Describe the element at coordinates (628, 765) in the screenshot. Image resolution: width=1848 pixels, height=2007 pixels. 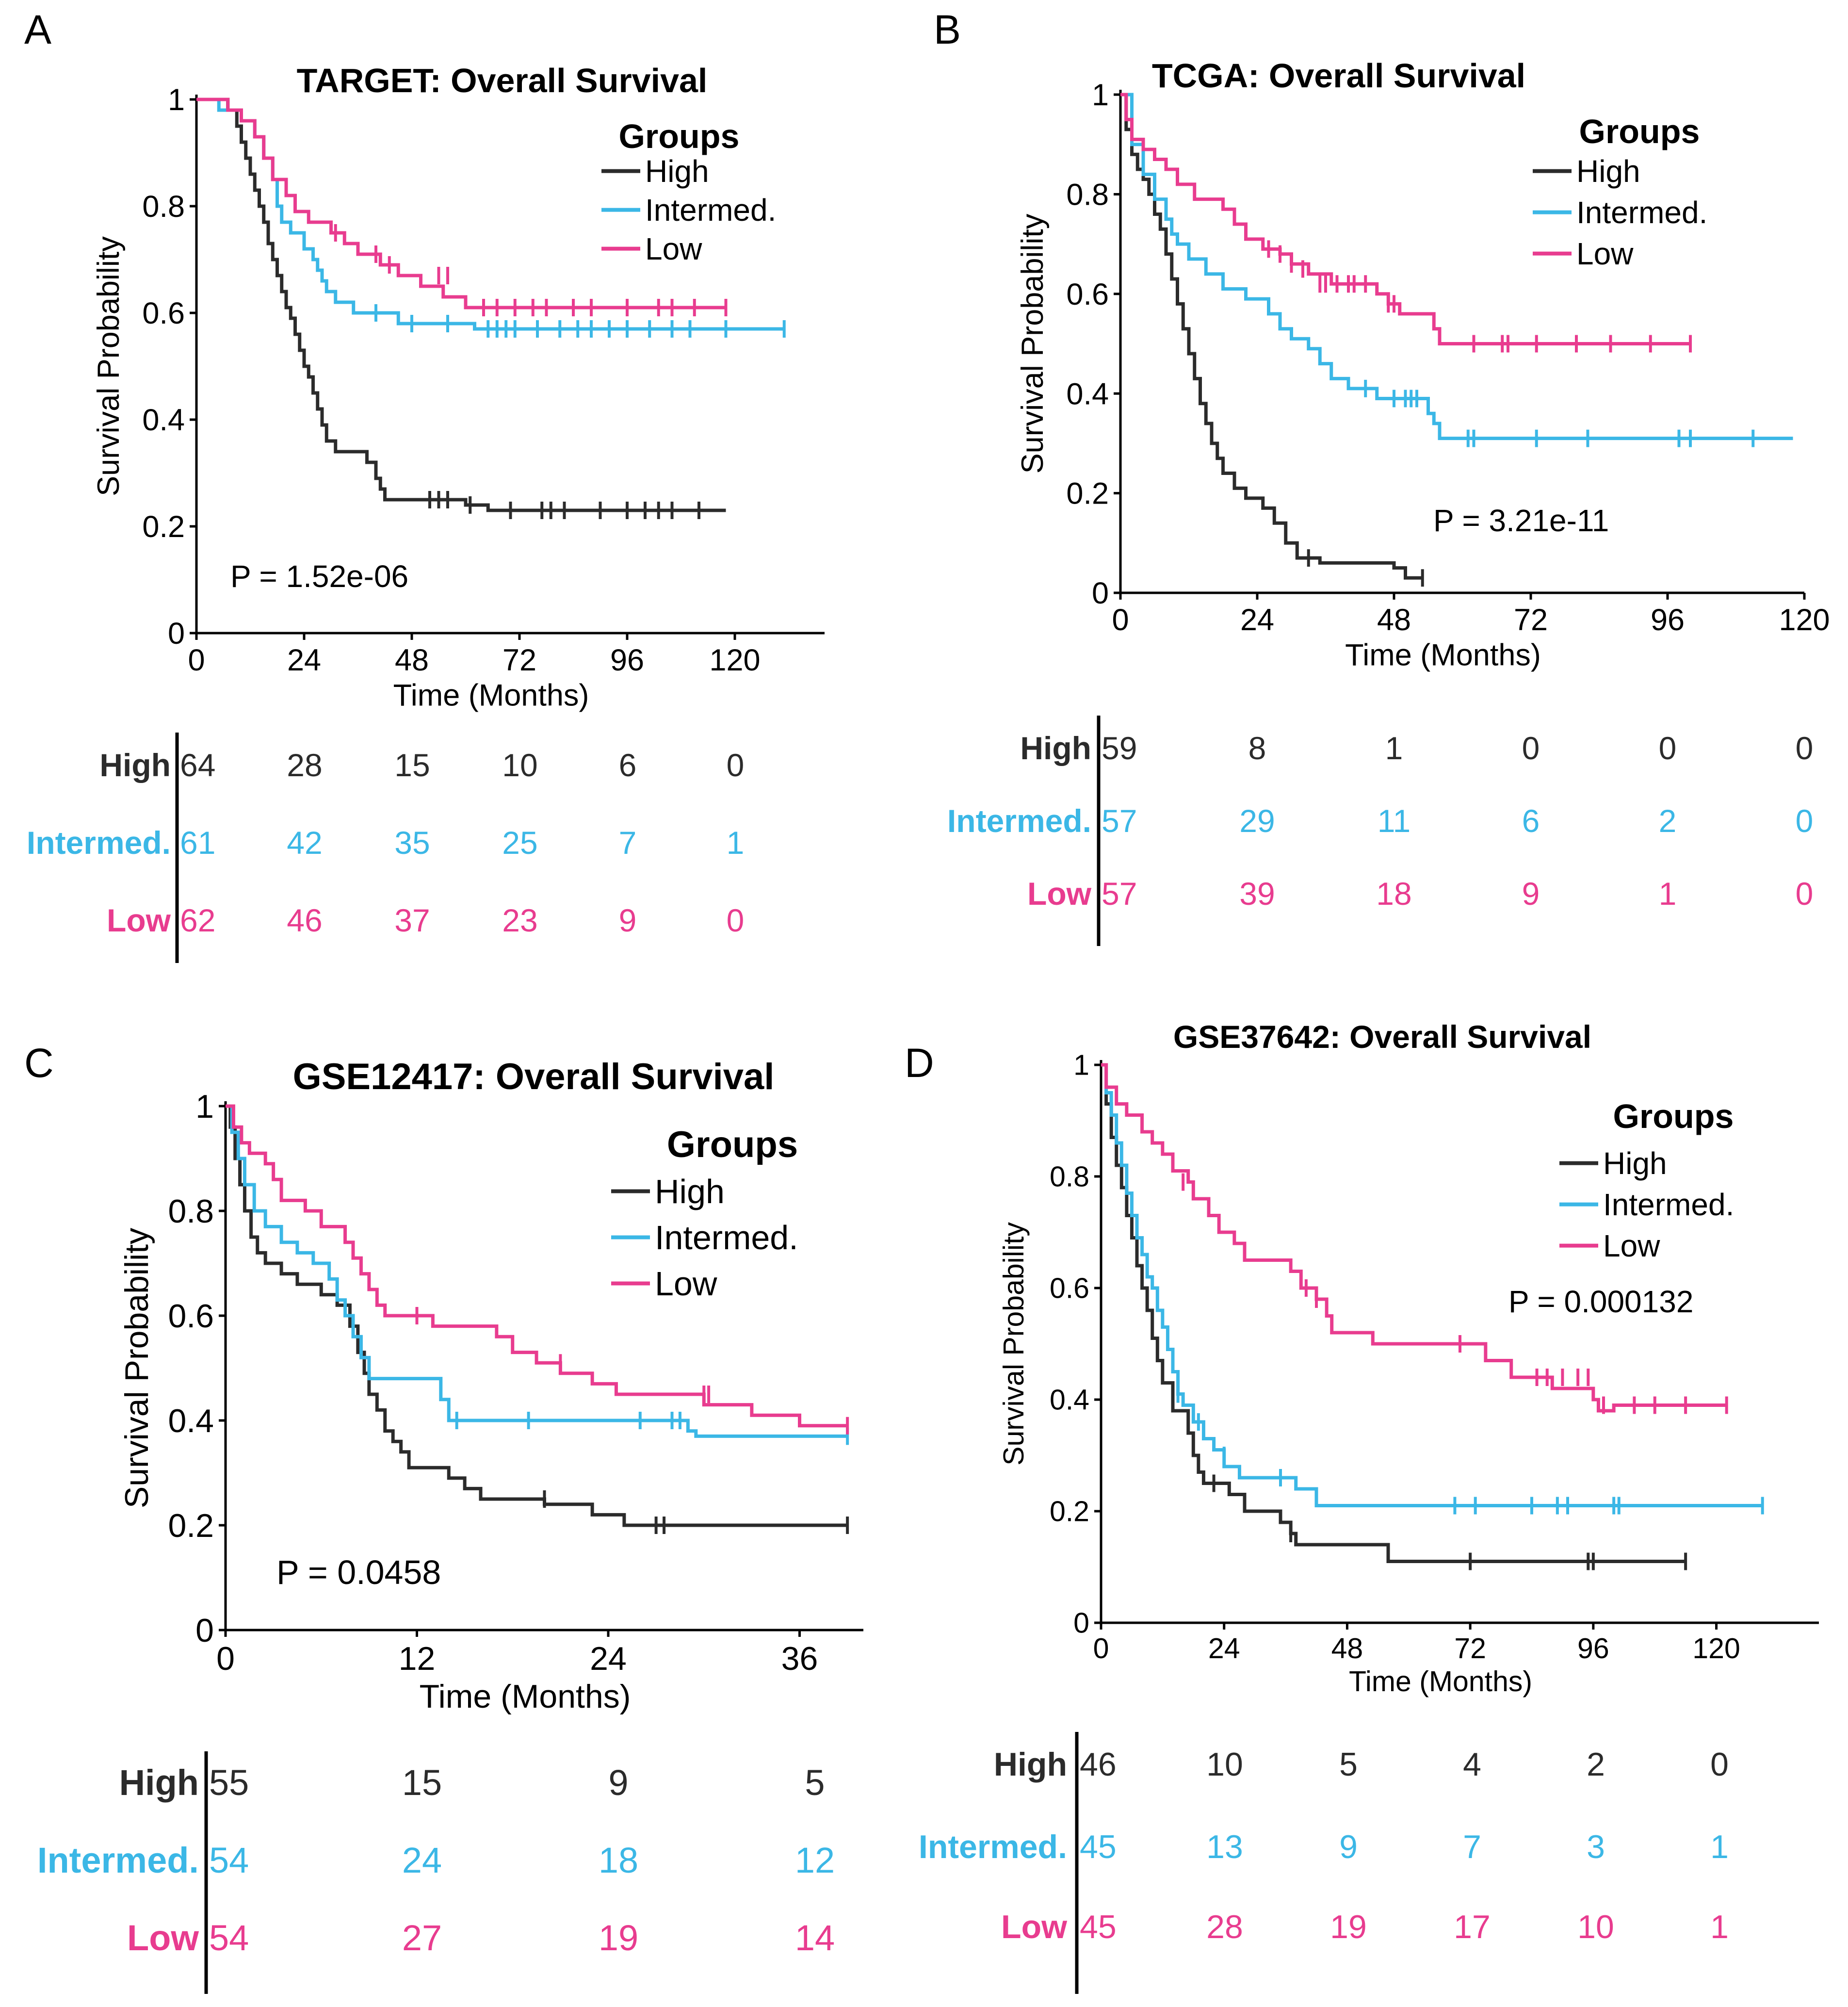
I see `risk-cell-high: 6` at that location.